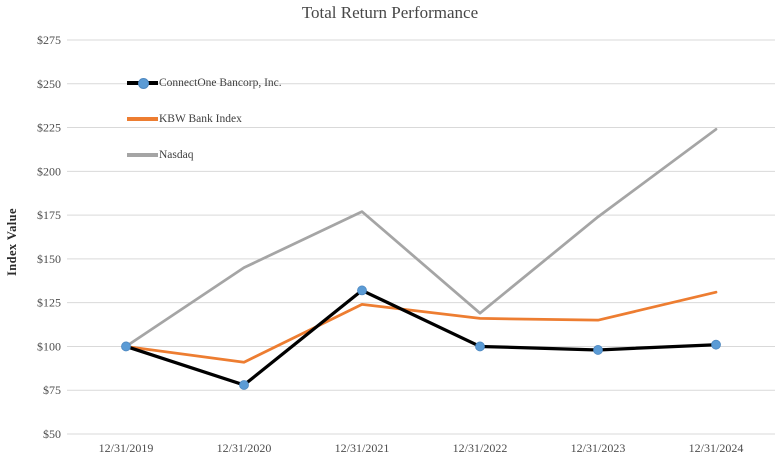  What do you see at coordinates (49, 303) in the screenshot?
I see `y-tick-label: $125` at bounding box center [49, 303].